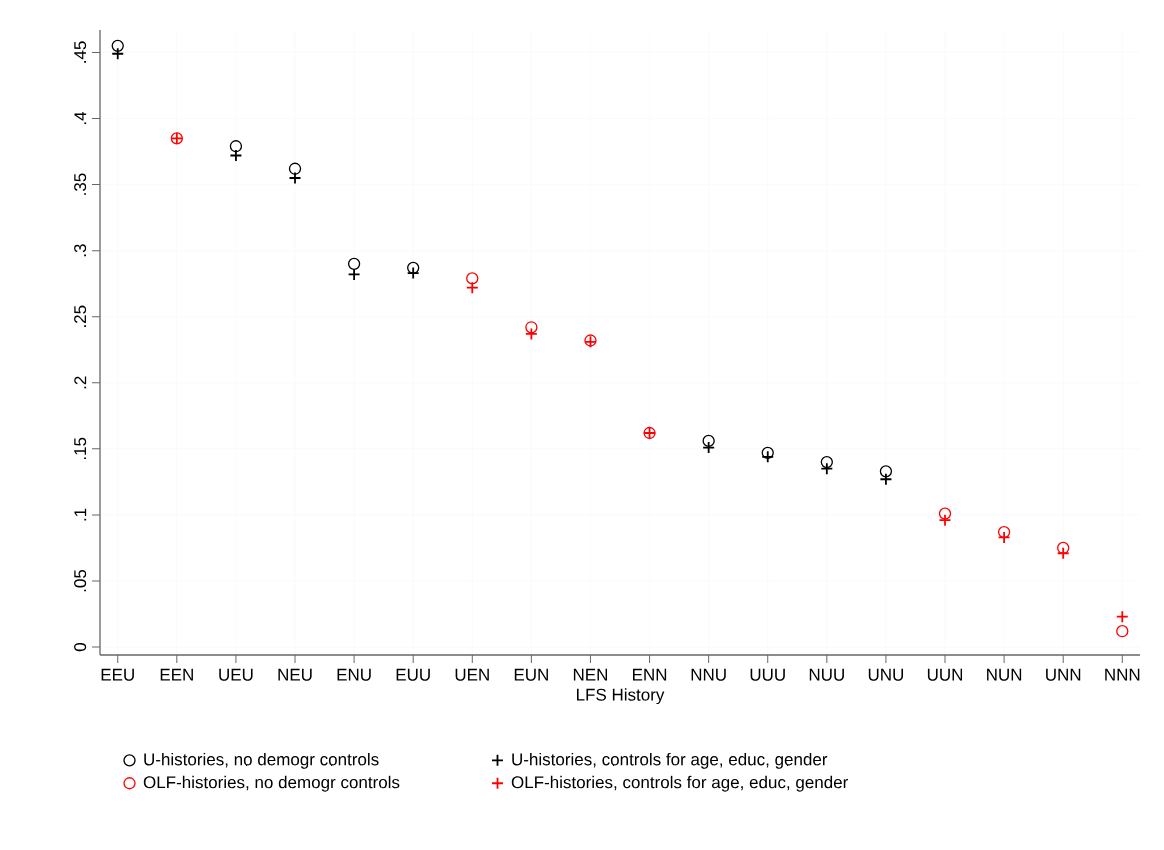  I want to click on y-tick-label: .4, so click(80, 118).